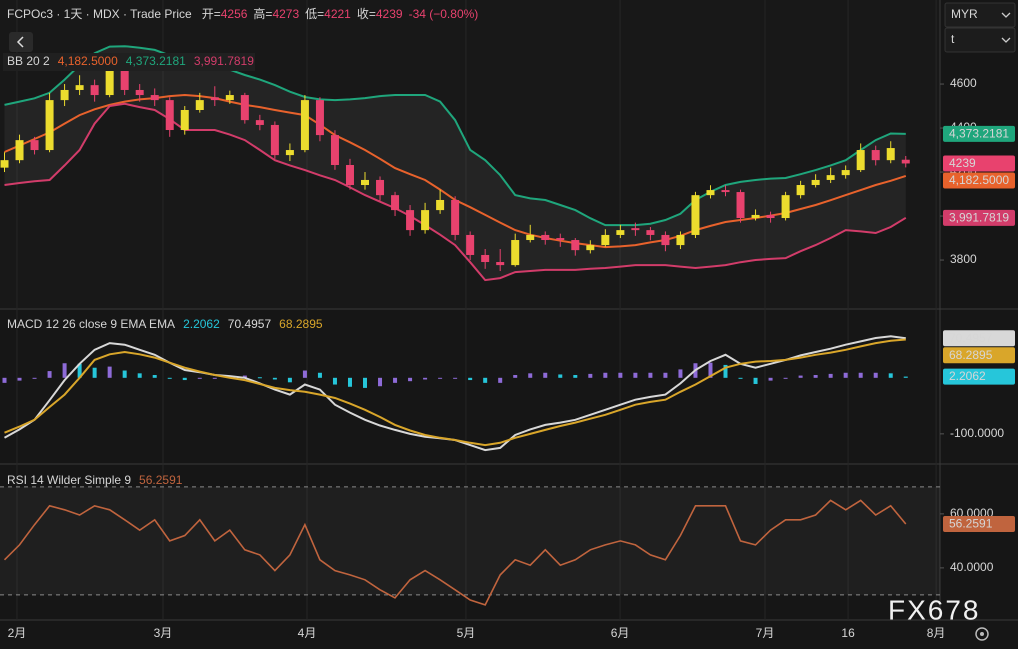 The width and height of the screenshot is (1018, 649). What do you see at coordinates (262, 13) in the screenshot?
I see `legend-text: 高=` at bounding box center [262, 13].